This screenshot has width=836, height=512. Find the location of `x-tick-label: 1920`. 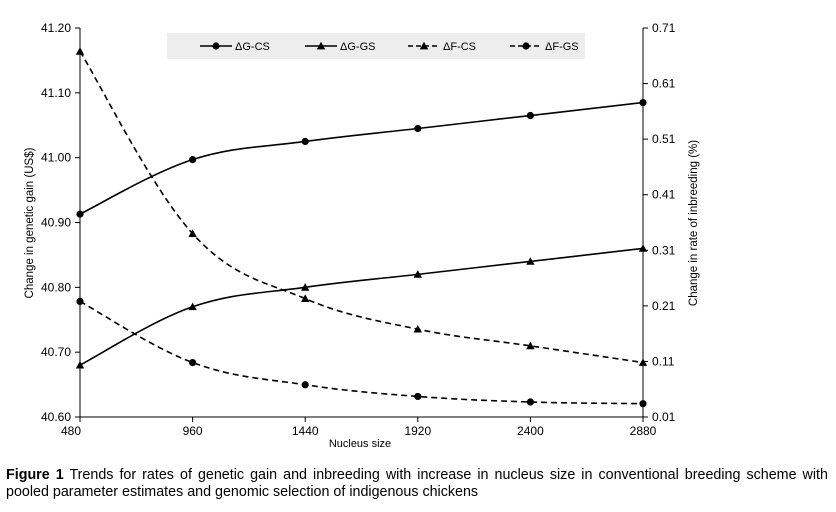

x-tick-label: 1920 is located at coordinates (417, 431).